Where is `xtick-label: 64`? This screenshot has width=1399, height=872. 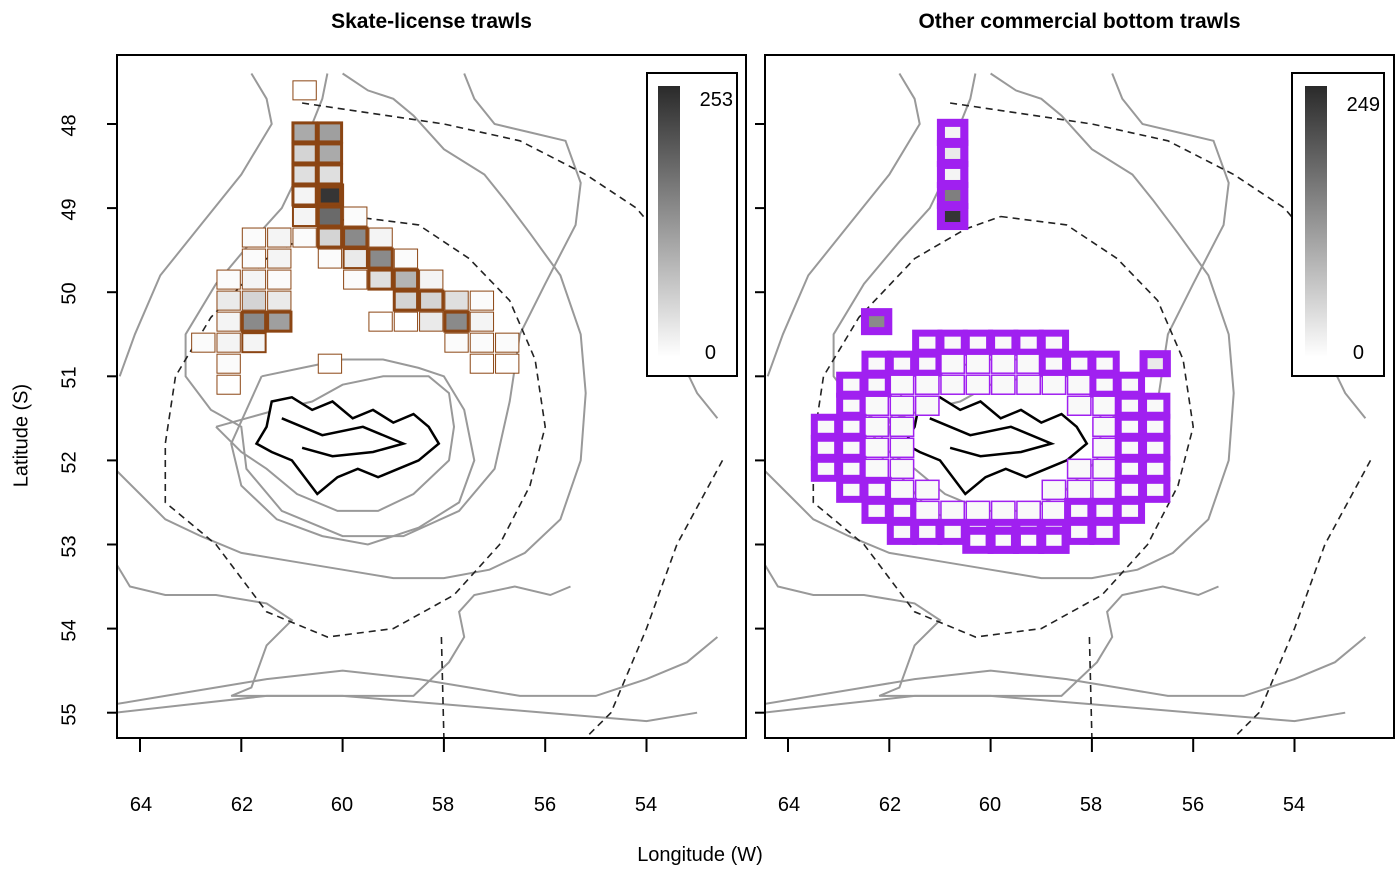 xtick-label: 64 is located at coordinates (141, 805).